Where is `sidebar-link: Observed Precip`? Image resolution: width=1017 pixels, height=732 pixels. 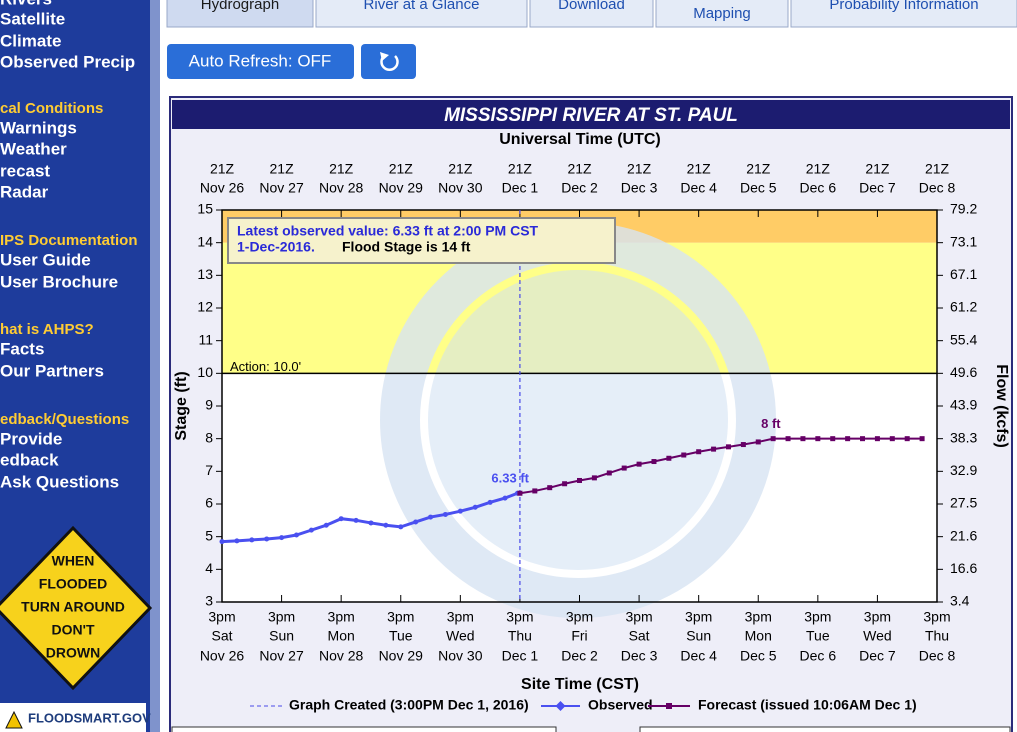 sidebar-link: Observed Precip is located at coordinates (67, 61).